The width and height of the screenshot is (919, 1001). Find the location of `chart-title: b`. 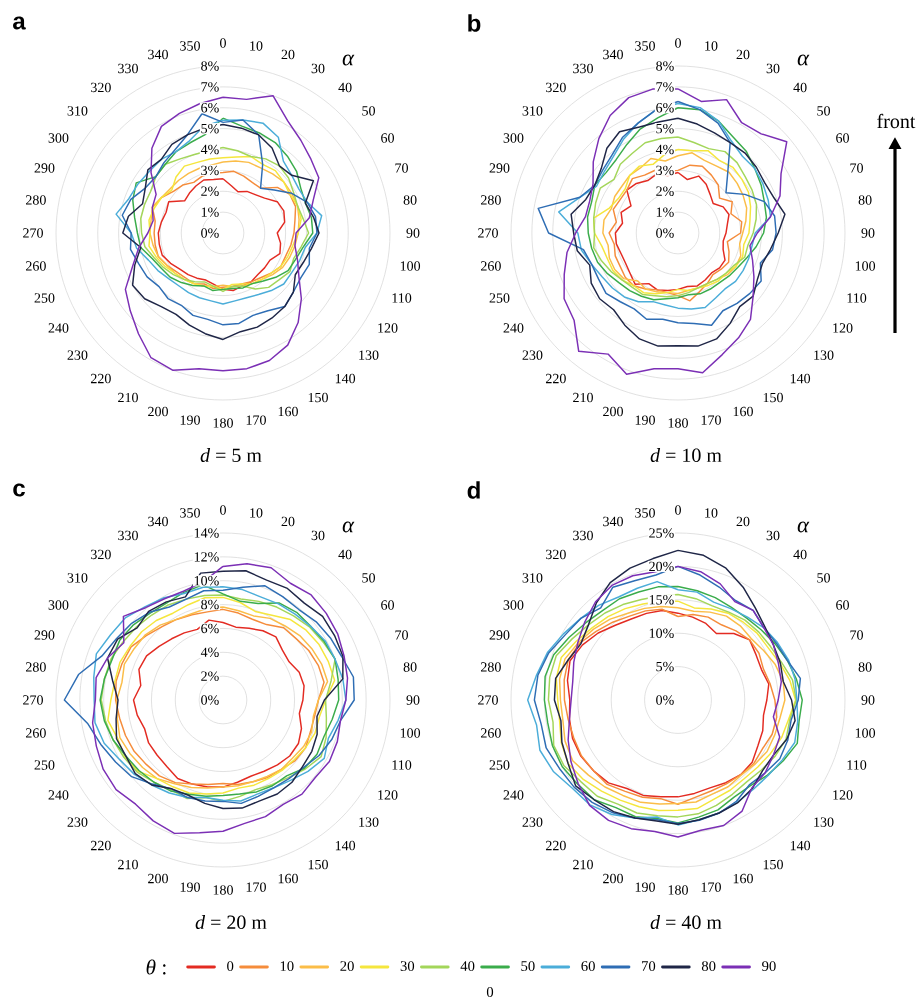

chart-title: b is located at coordinates (474, 23).